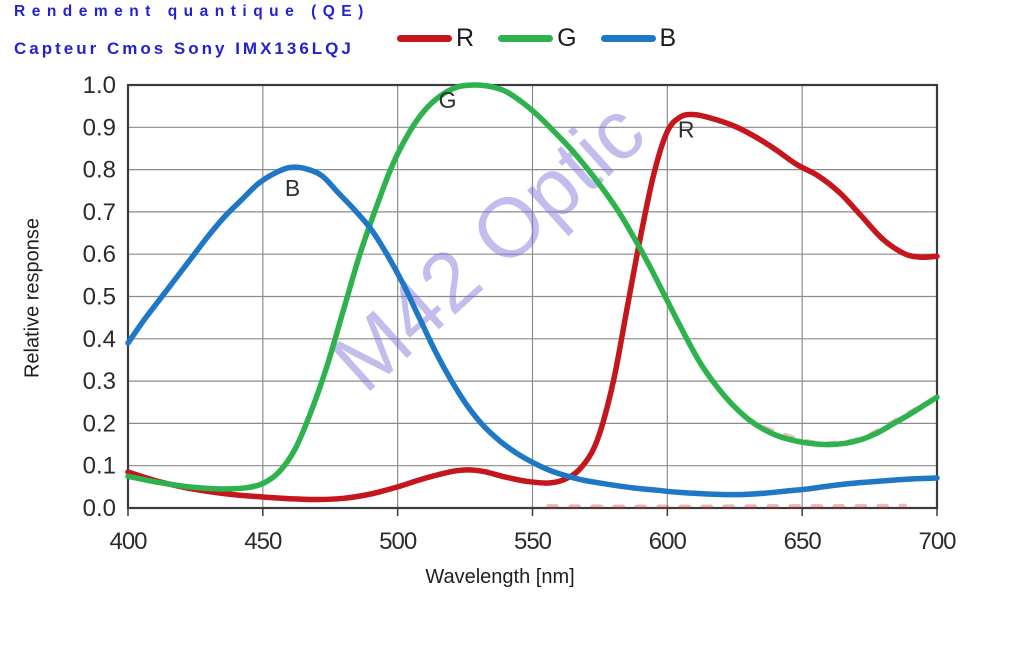 This screenshot has height=656, width=1025. Describe the element at coordinates (668, 541) in the screenshot. I see `x-tick-label: 600` at that location.